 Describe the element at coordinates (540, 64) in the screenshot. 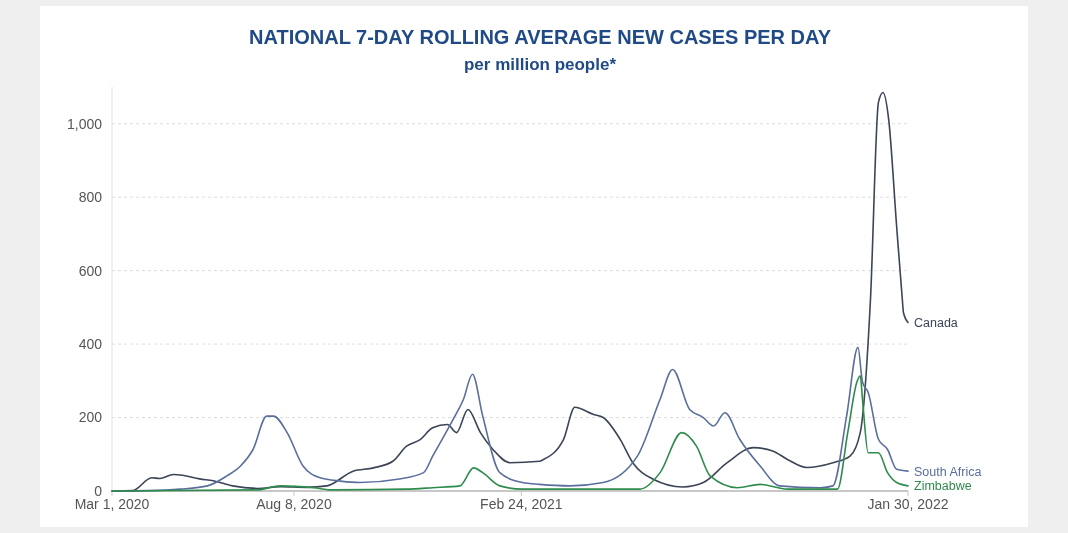

I see `chart-subtitle: per million people*` at that location.